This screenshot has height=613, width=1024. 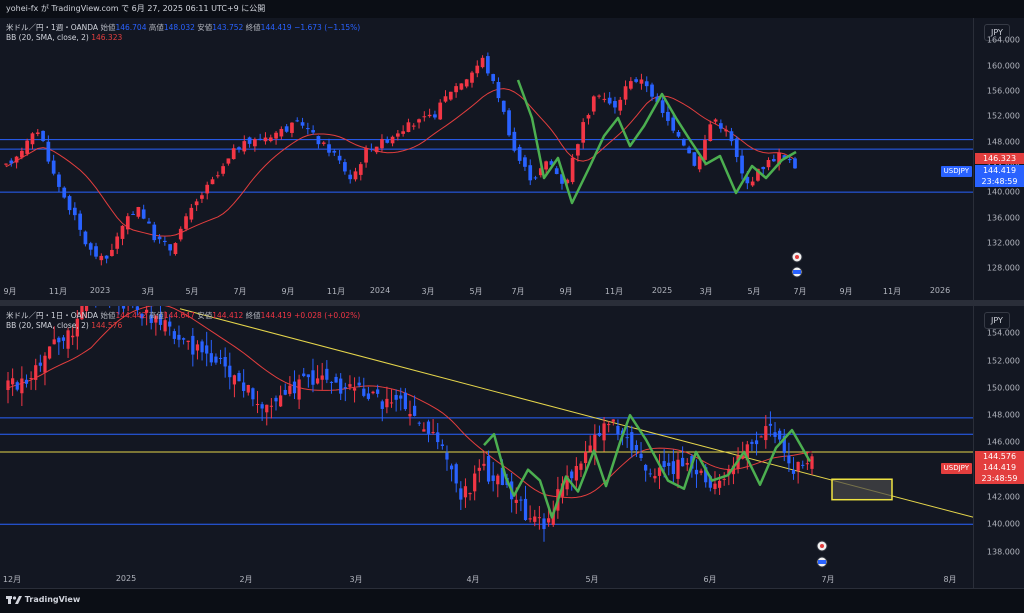 What do you see at coordinates (64, 37) in the screenshot?
I see `weekly-bb-legend: BB (20, SMA, close, 2) 146.323` at bounding box center [64, 37].